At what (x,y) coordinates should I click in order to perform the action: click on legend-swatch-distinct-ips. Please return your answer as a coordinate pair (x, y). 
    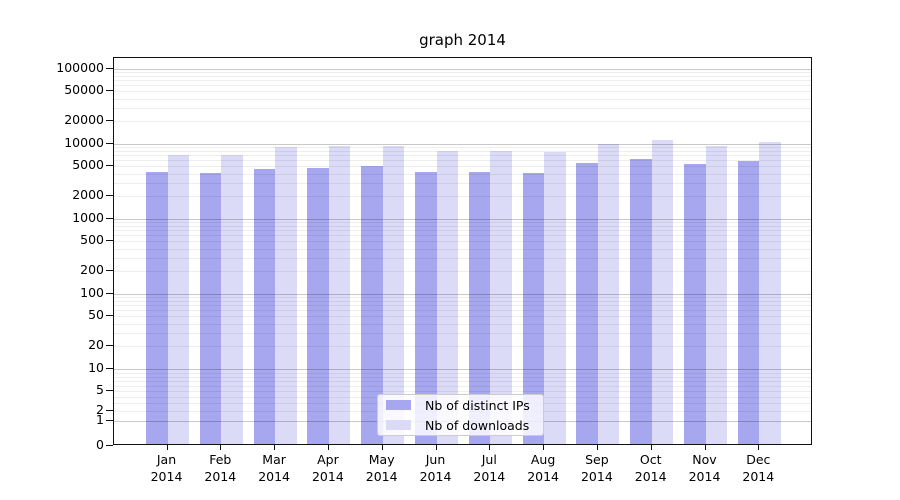
    Looking at the image, I should click on (398, 405).